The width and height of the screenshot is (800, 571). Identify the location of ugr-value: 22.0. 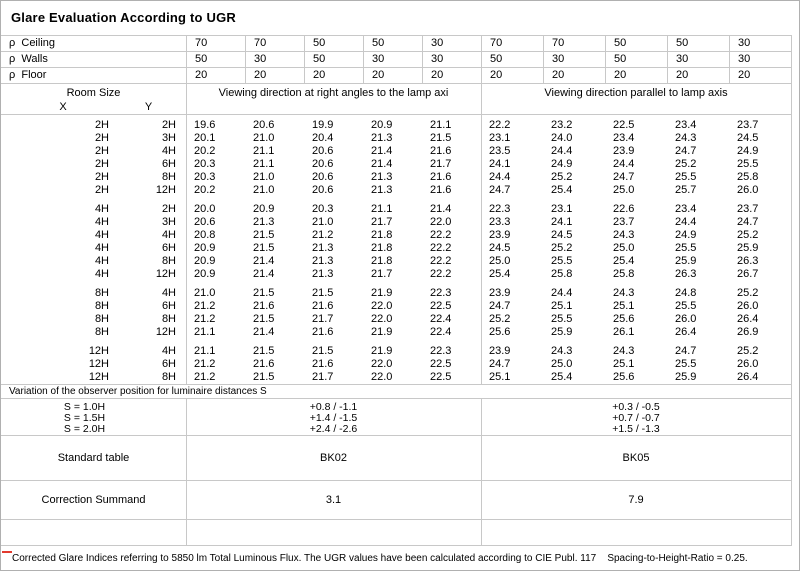
(441, 222).